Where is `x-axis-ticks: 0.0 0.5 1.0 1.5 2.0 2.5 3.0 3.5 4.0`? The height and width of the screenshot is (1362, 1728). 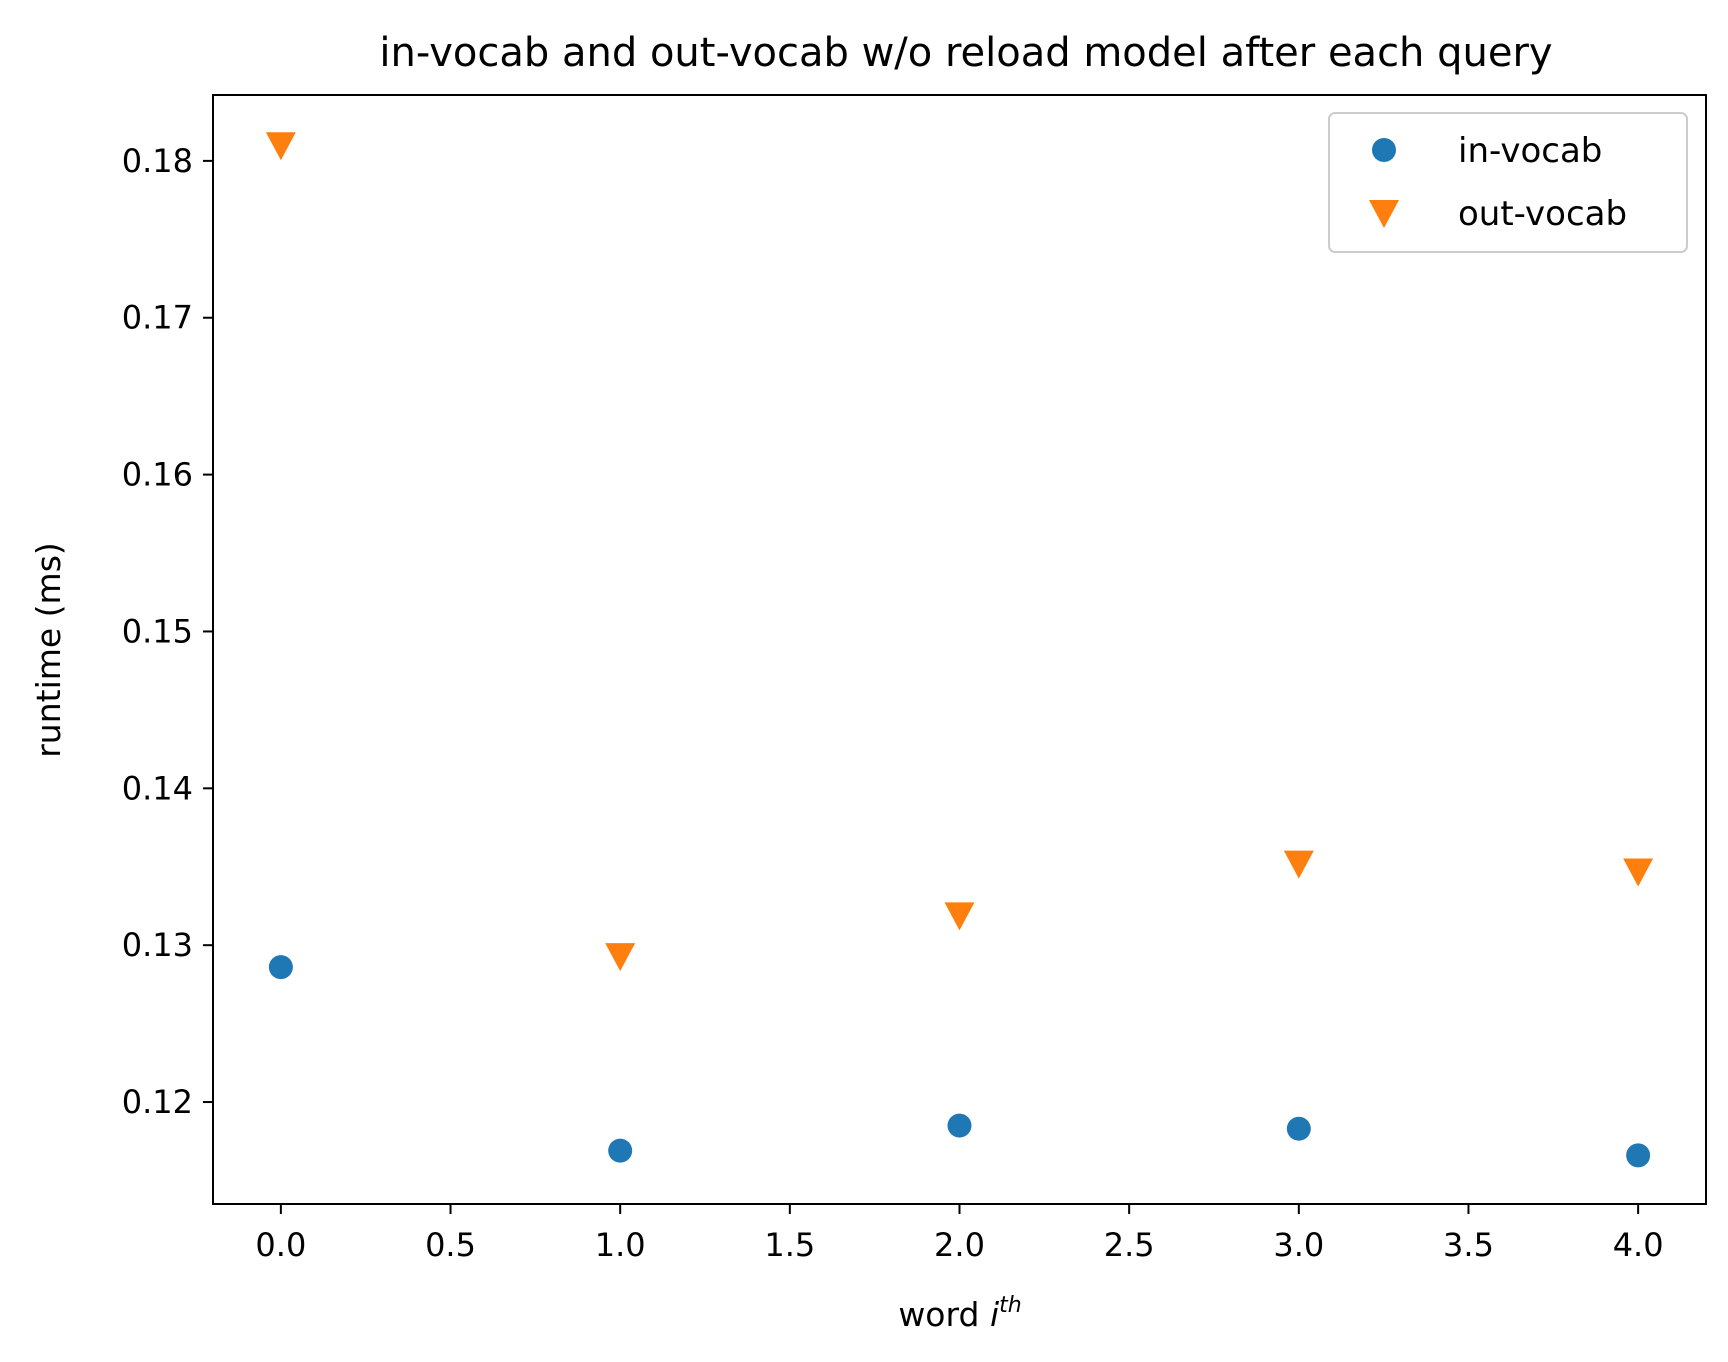 x-axis-ticks: 0.0 0.5 1.0 1.5 2.0 2.5 3.0 3.5 4.0 is located at coordinates (959, 1234).